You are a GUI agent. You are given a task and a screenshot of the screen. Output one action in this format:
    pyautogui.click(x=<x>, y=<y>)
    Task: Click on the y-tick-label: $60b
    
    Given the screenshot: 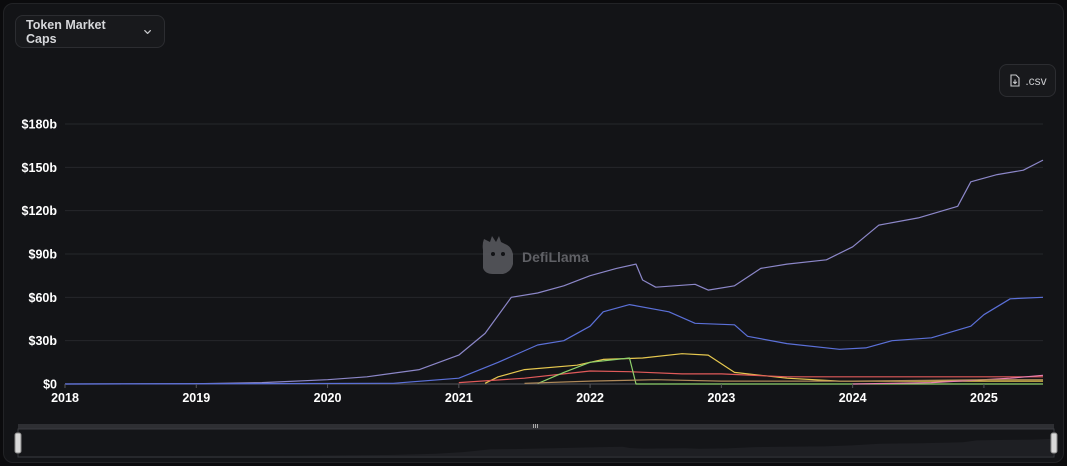 What is the action you would take?
    pyautogui.click(x=43, y=298)
    